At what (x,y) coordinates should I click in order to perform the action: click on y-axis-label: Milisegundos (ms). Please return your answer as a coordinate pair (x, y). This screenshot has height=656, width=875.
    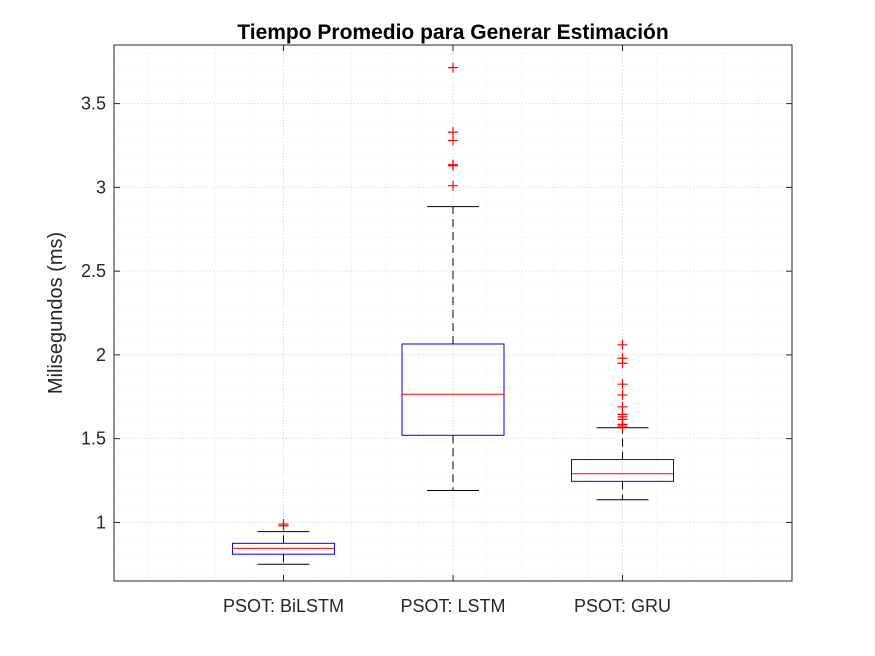
    Looking at the image, I should click on (56, 313).